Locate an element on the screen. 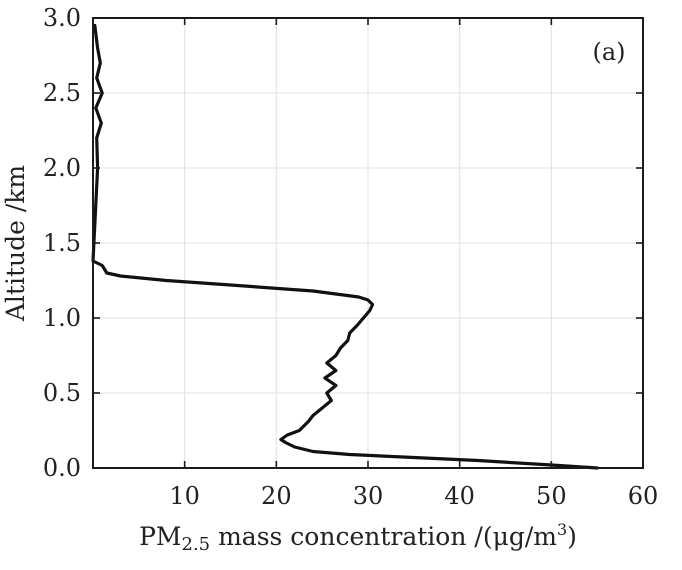 The image size is (682, 570). y-tick-label: 3.0 is located at coordinates (62, 18).